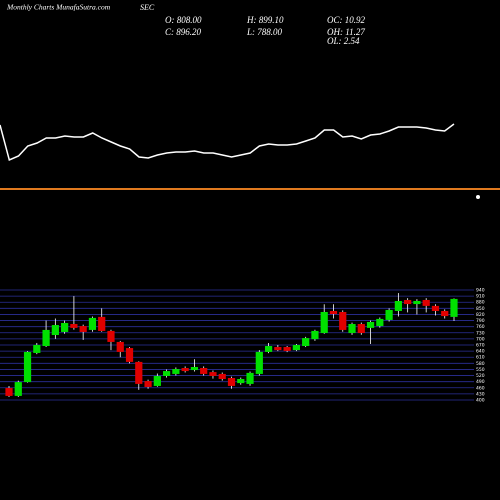 This screenshot has width=500, height=500. What do you see at coordinates (346, 32) in the screenshot?
I see `stat: OH: 11.27` at bounding box center [346, 32].